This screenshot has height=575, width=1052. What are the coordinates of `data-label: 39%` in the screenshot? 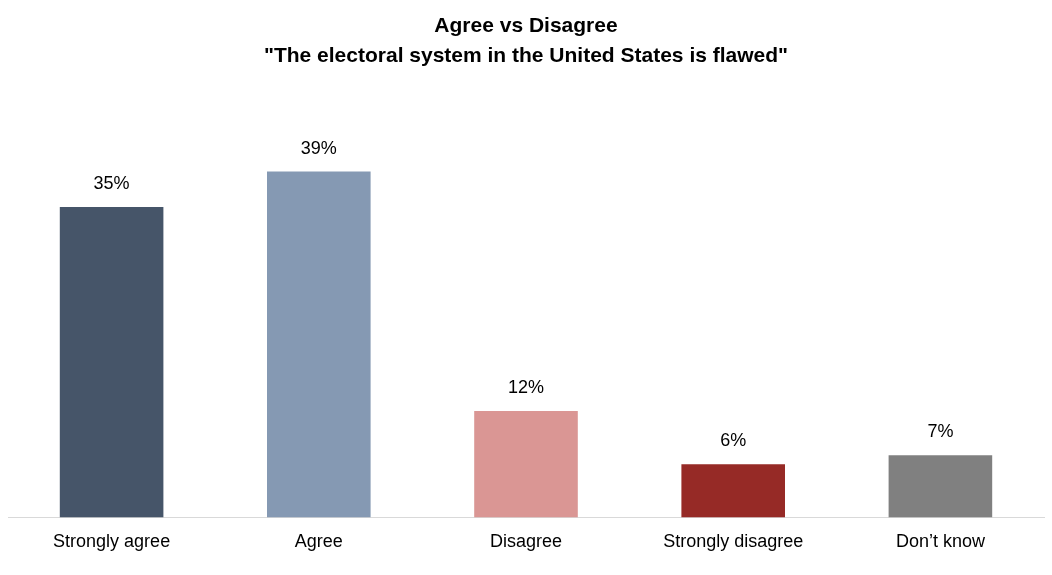 It's located at (318, 147).